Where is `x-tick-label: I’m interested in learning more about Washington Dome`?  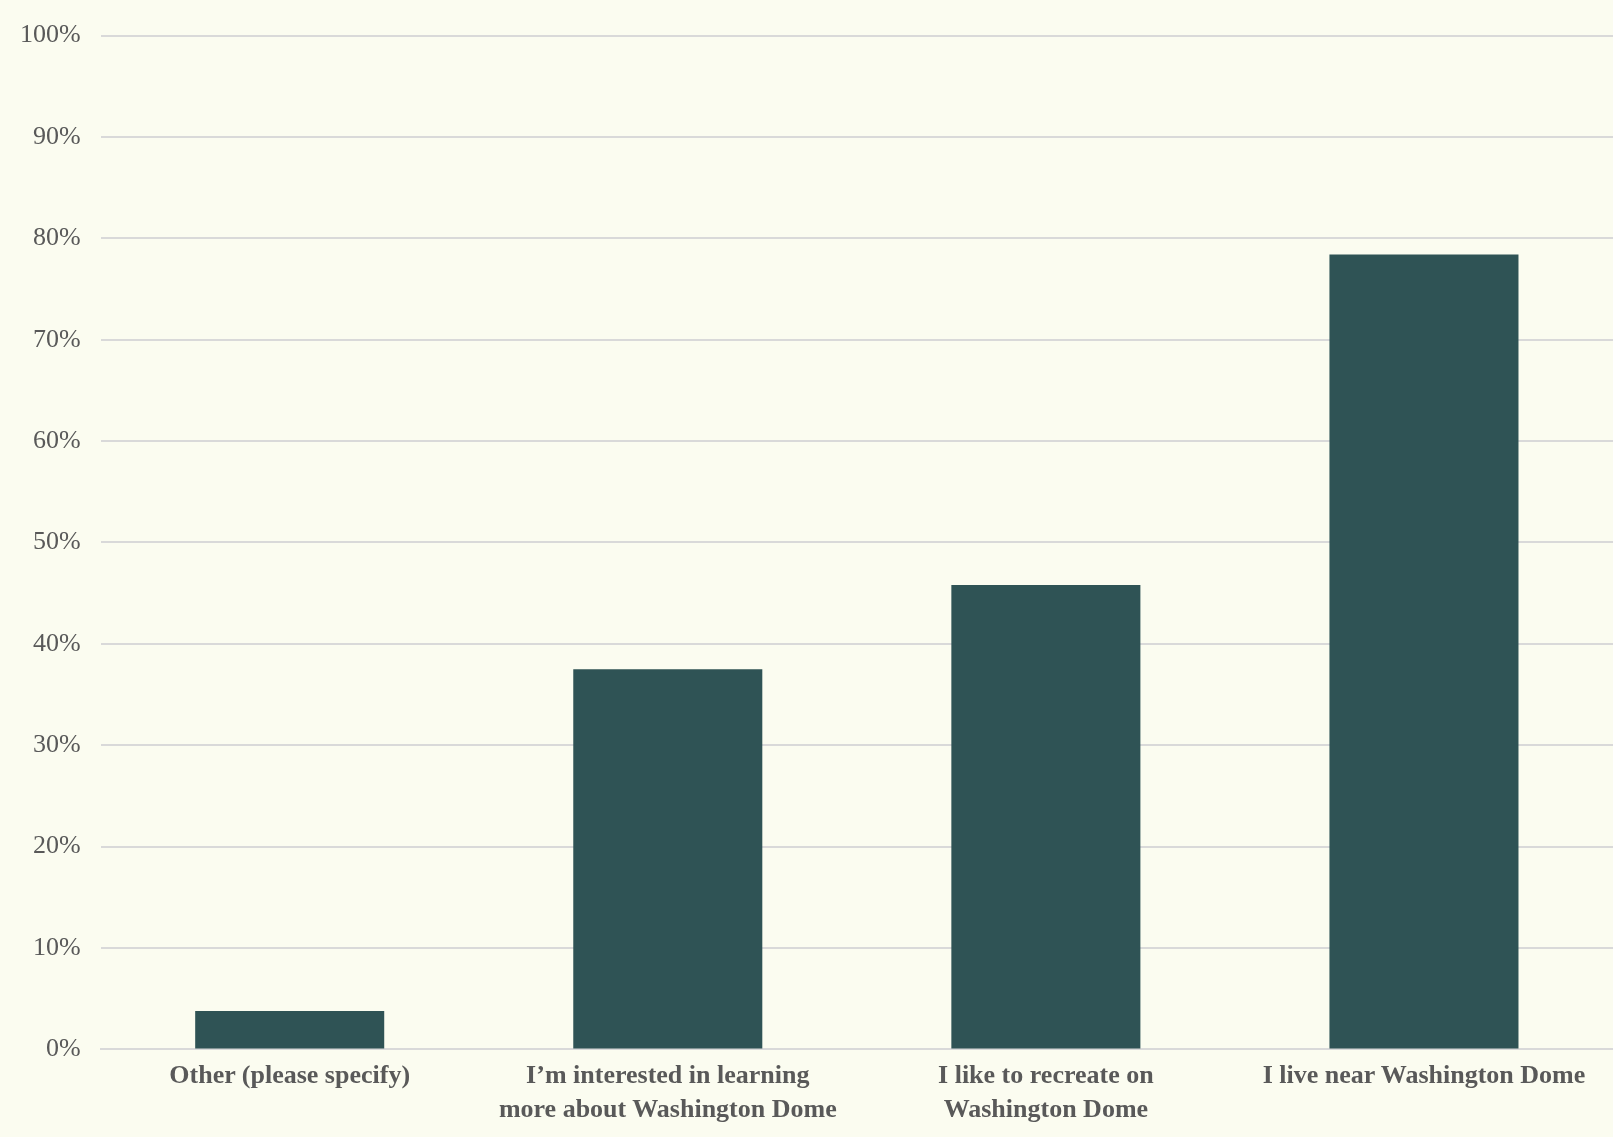
x-tick-label: I’m interested in learning more about Washington Dome is located at coordinates (667, 1091).